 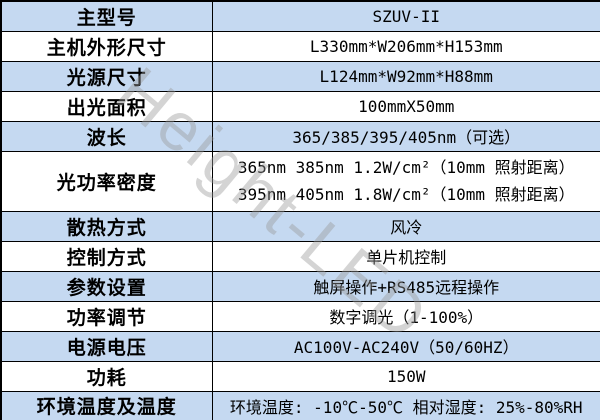 What do you see at coordinates (106, 46) in the screenshot?
I see `row-label: 主机外形尺寸` at bounding box center [106, 46].